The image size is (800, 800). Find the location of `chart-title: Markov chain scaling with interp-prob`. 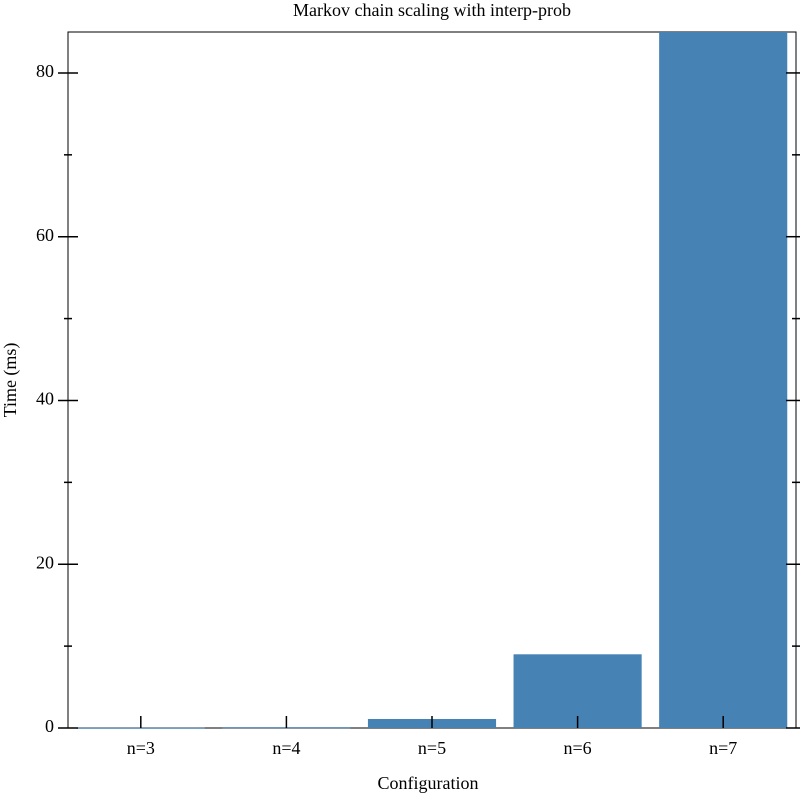

chart-title: Markov chain scaling with interp-prob is located at coordinates (432, 10).